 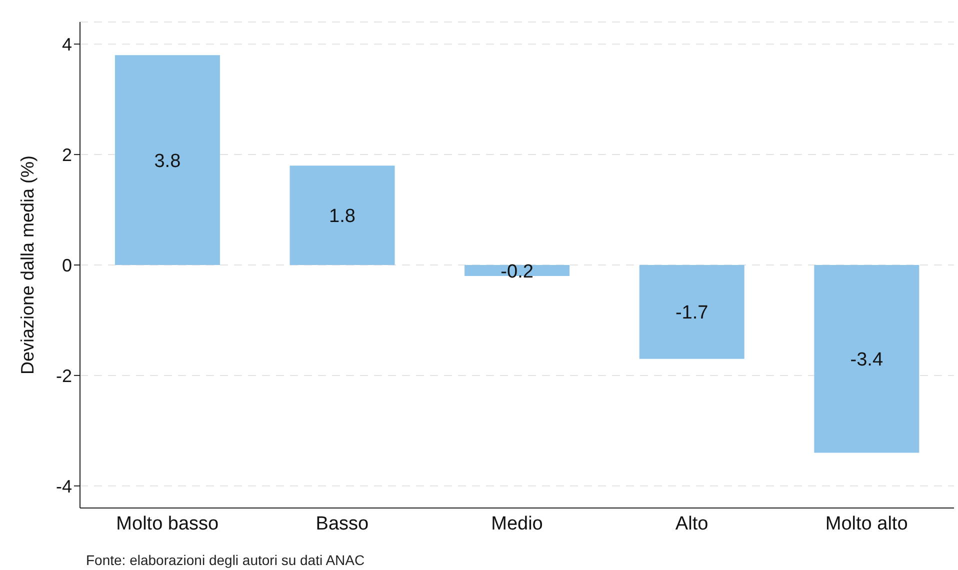 I want to click on data-label: -0.2, so click(x=517, y=271).